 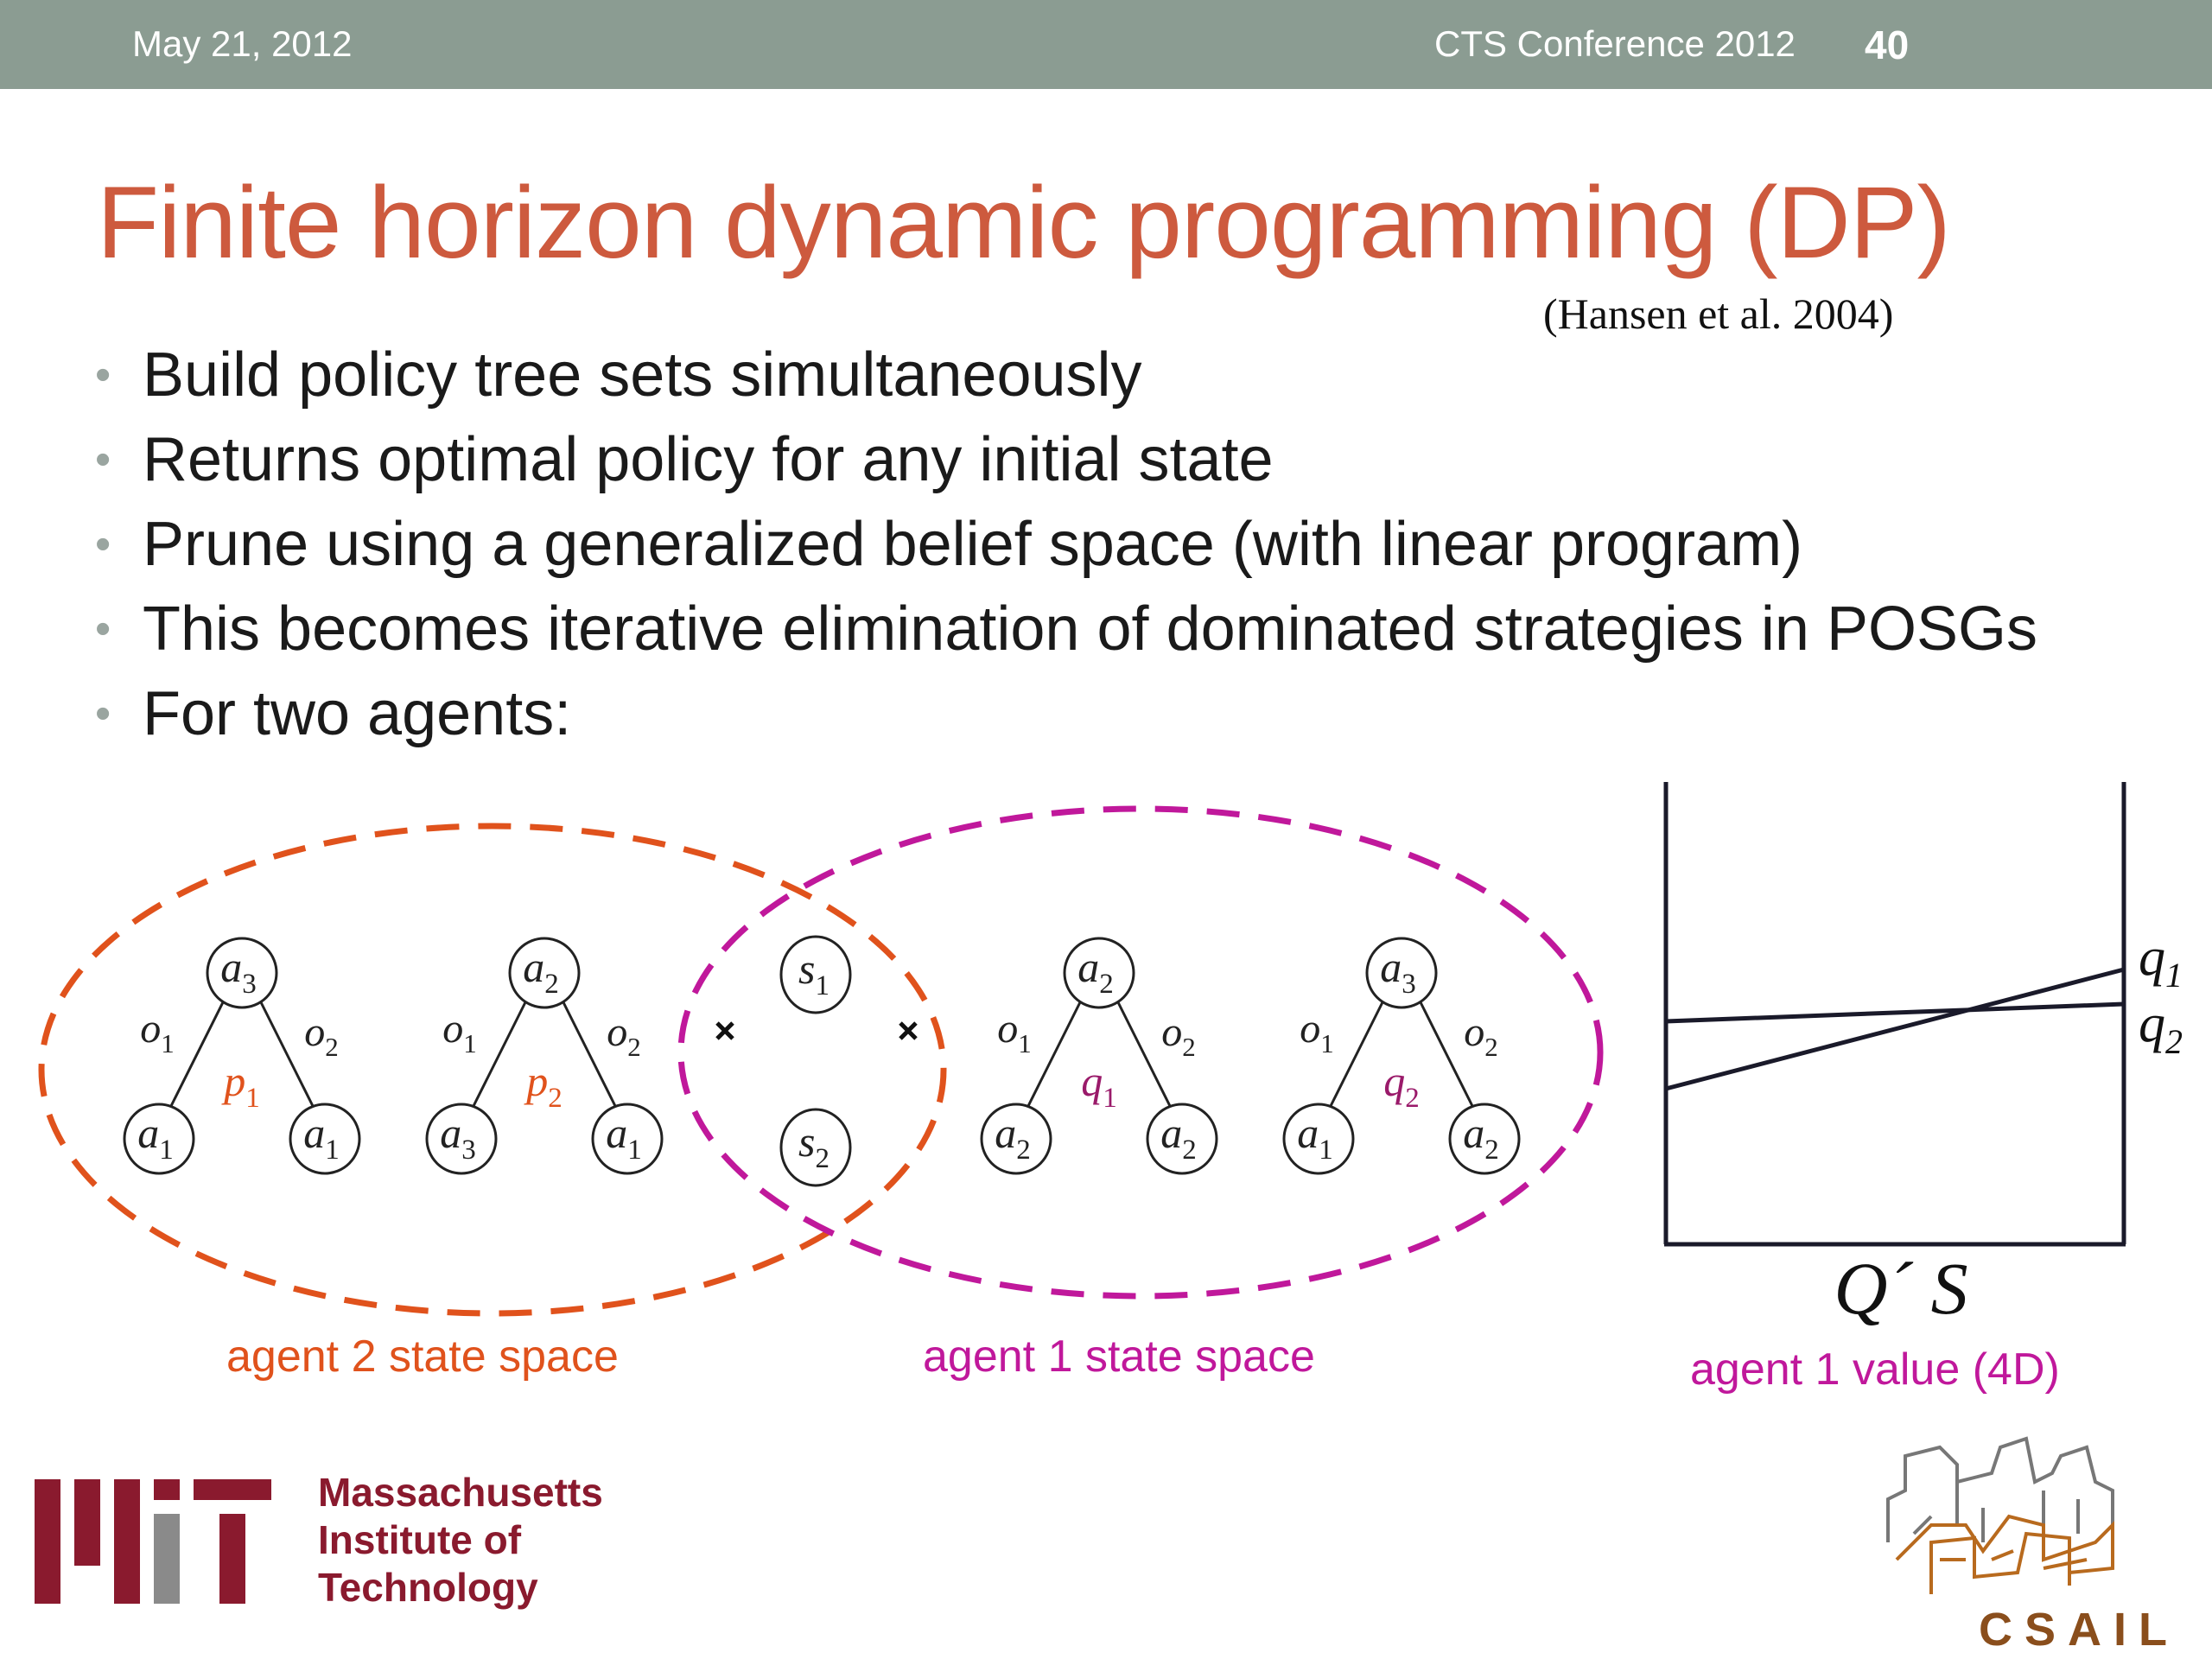 I want to click on value-label-q2: q2, so click(x=2161, y=1028).